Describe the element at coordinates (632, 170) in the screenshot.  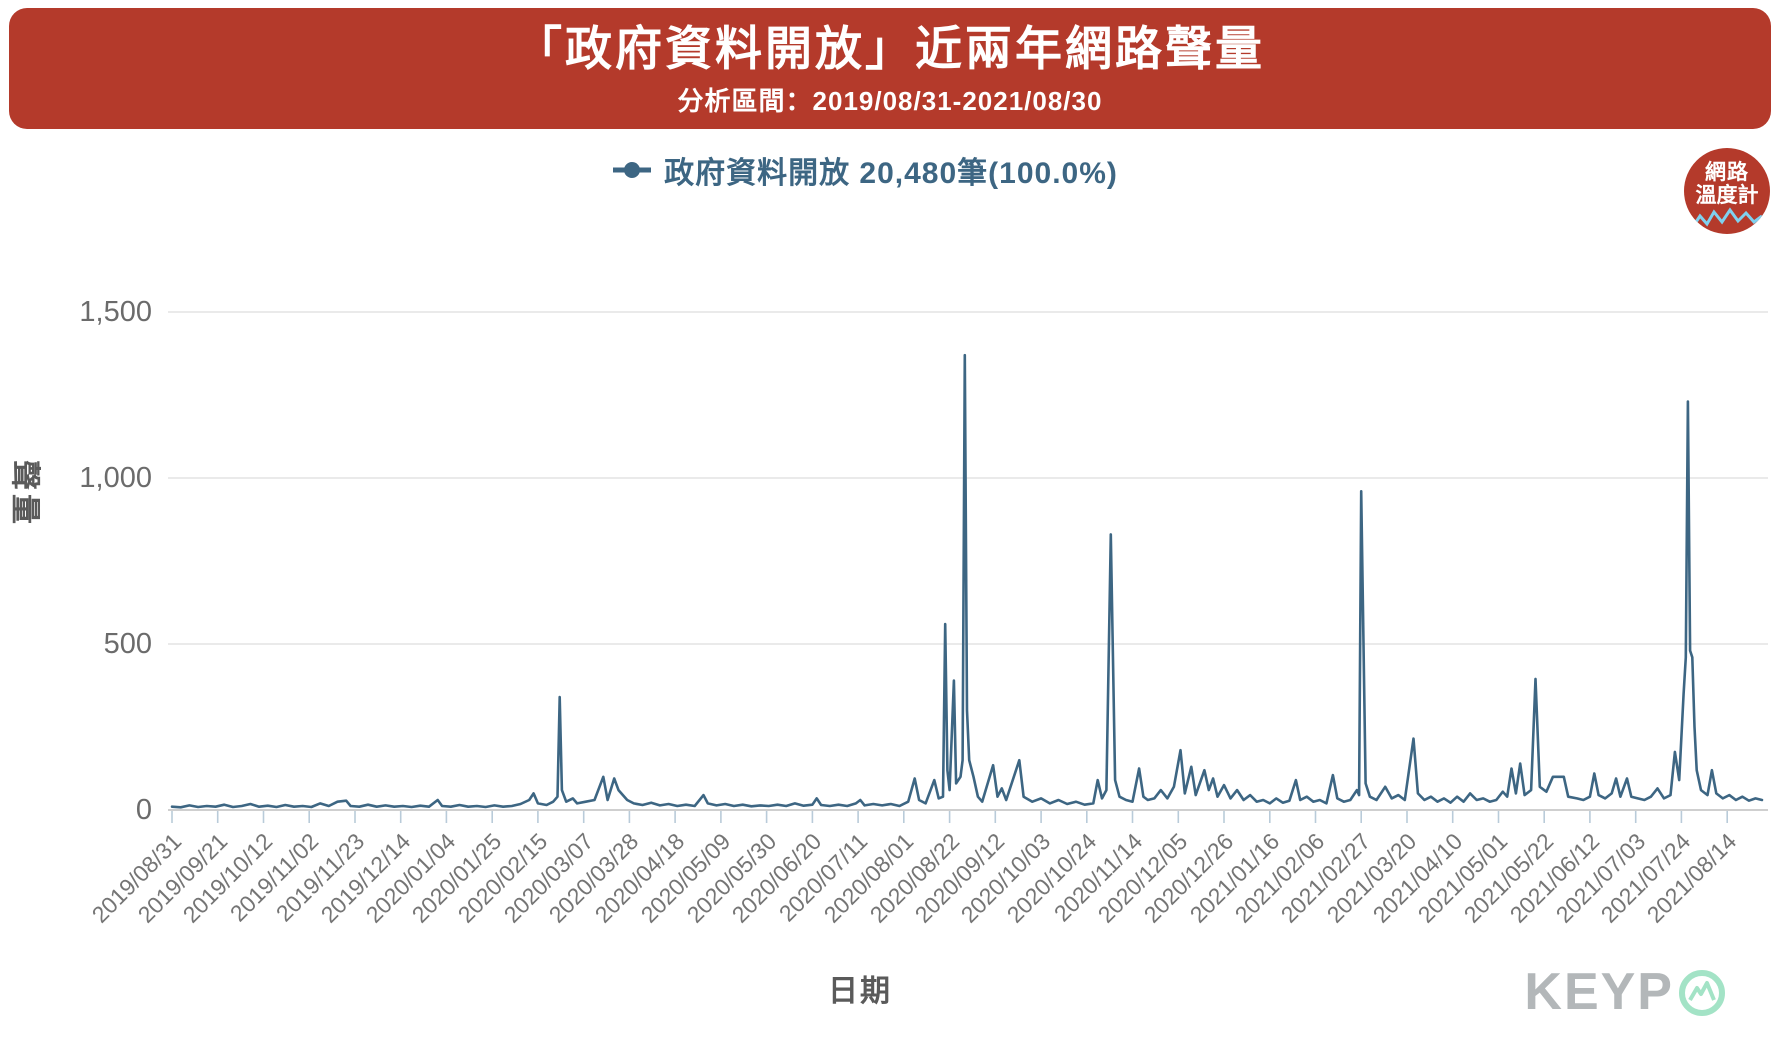
I see `legend-line-dot-icon` at that location.